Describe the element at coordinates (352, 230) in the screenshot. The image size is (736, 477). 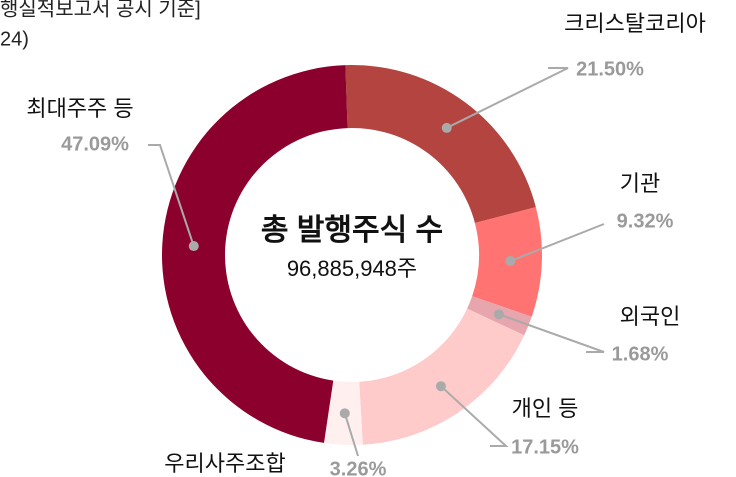
I see `center-title: 총 발행주식 수` at that location.